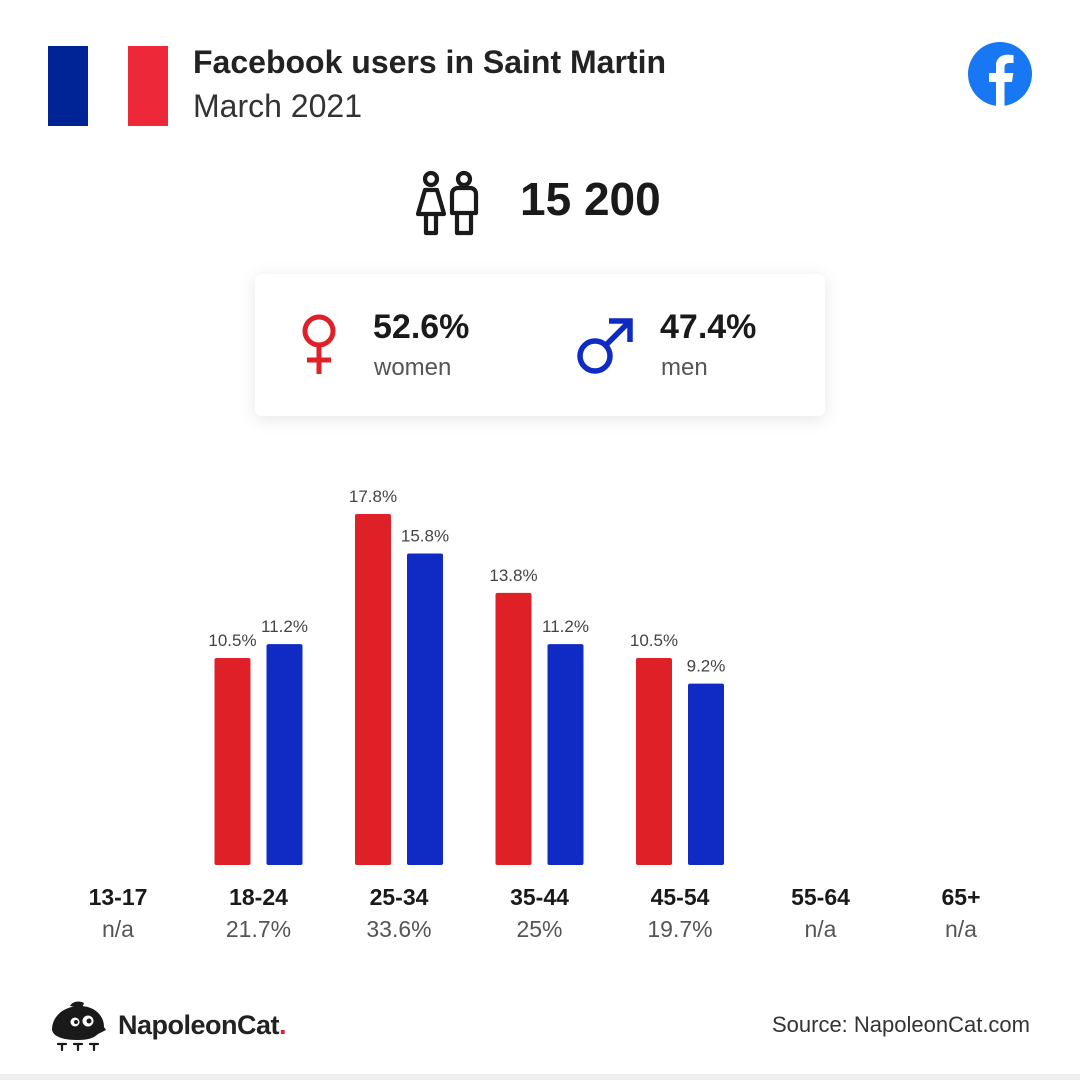 This screenshot has height=1080, width=1080. What do you see at coordinates (79, 1026) in the screenshot?
I see `napoleoncat-logo-icon` at bounding box center [79, 1026].